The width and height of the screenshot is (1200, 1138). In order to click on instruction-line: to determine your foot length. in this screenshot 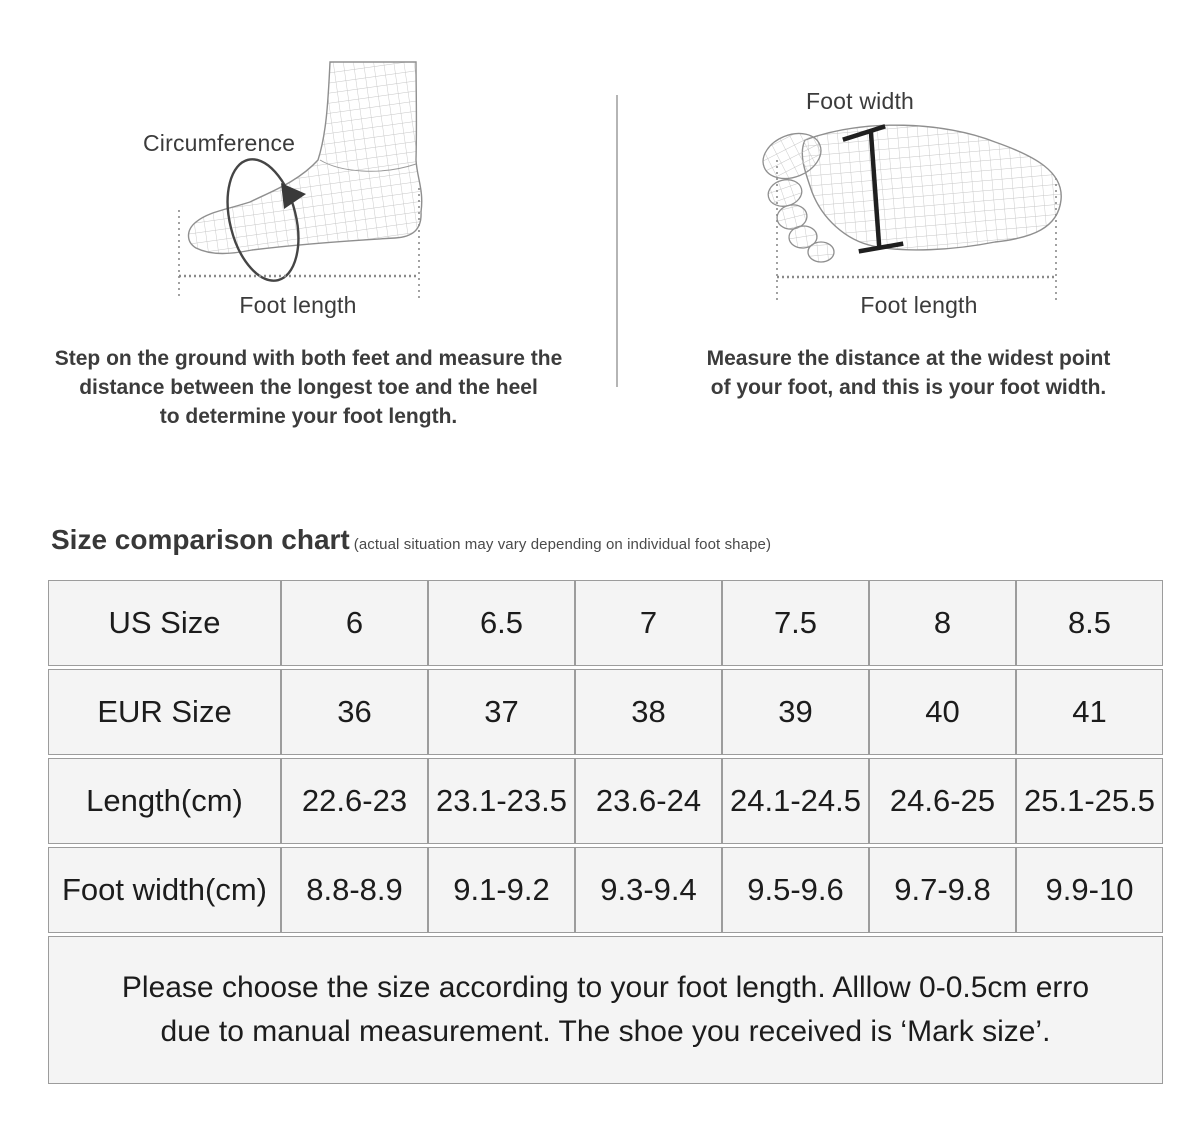, I will do `click(308, 416)`.